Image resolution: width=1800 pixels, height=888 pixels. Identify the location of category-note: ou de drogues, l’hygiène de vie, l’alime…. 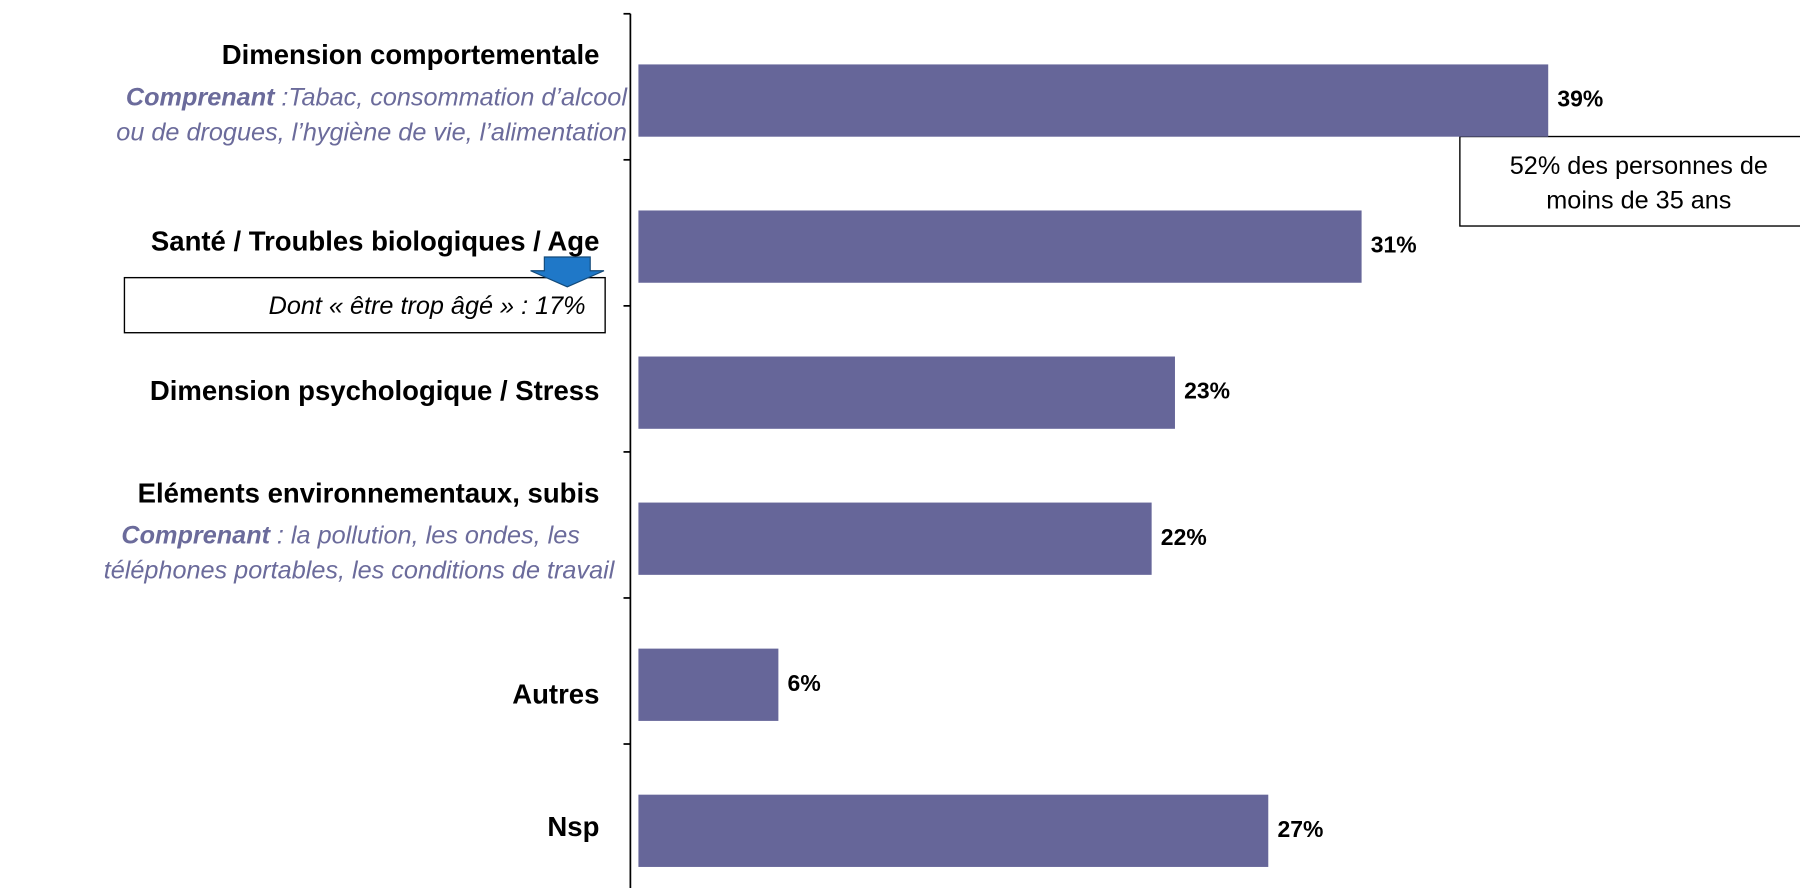
(371, 133).